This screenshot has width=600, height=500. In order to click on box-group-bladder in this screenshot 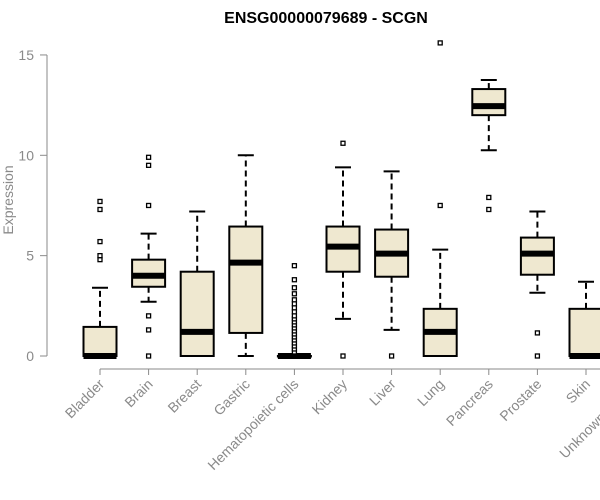, I will do `click(100, 278)`.